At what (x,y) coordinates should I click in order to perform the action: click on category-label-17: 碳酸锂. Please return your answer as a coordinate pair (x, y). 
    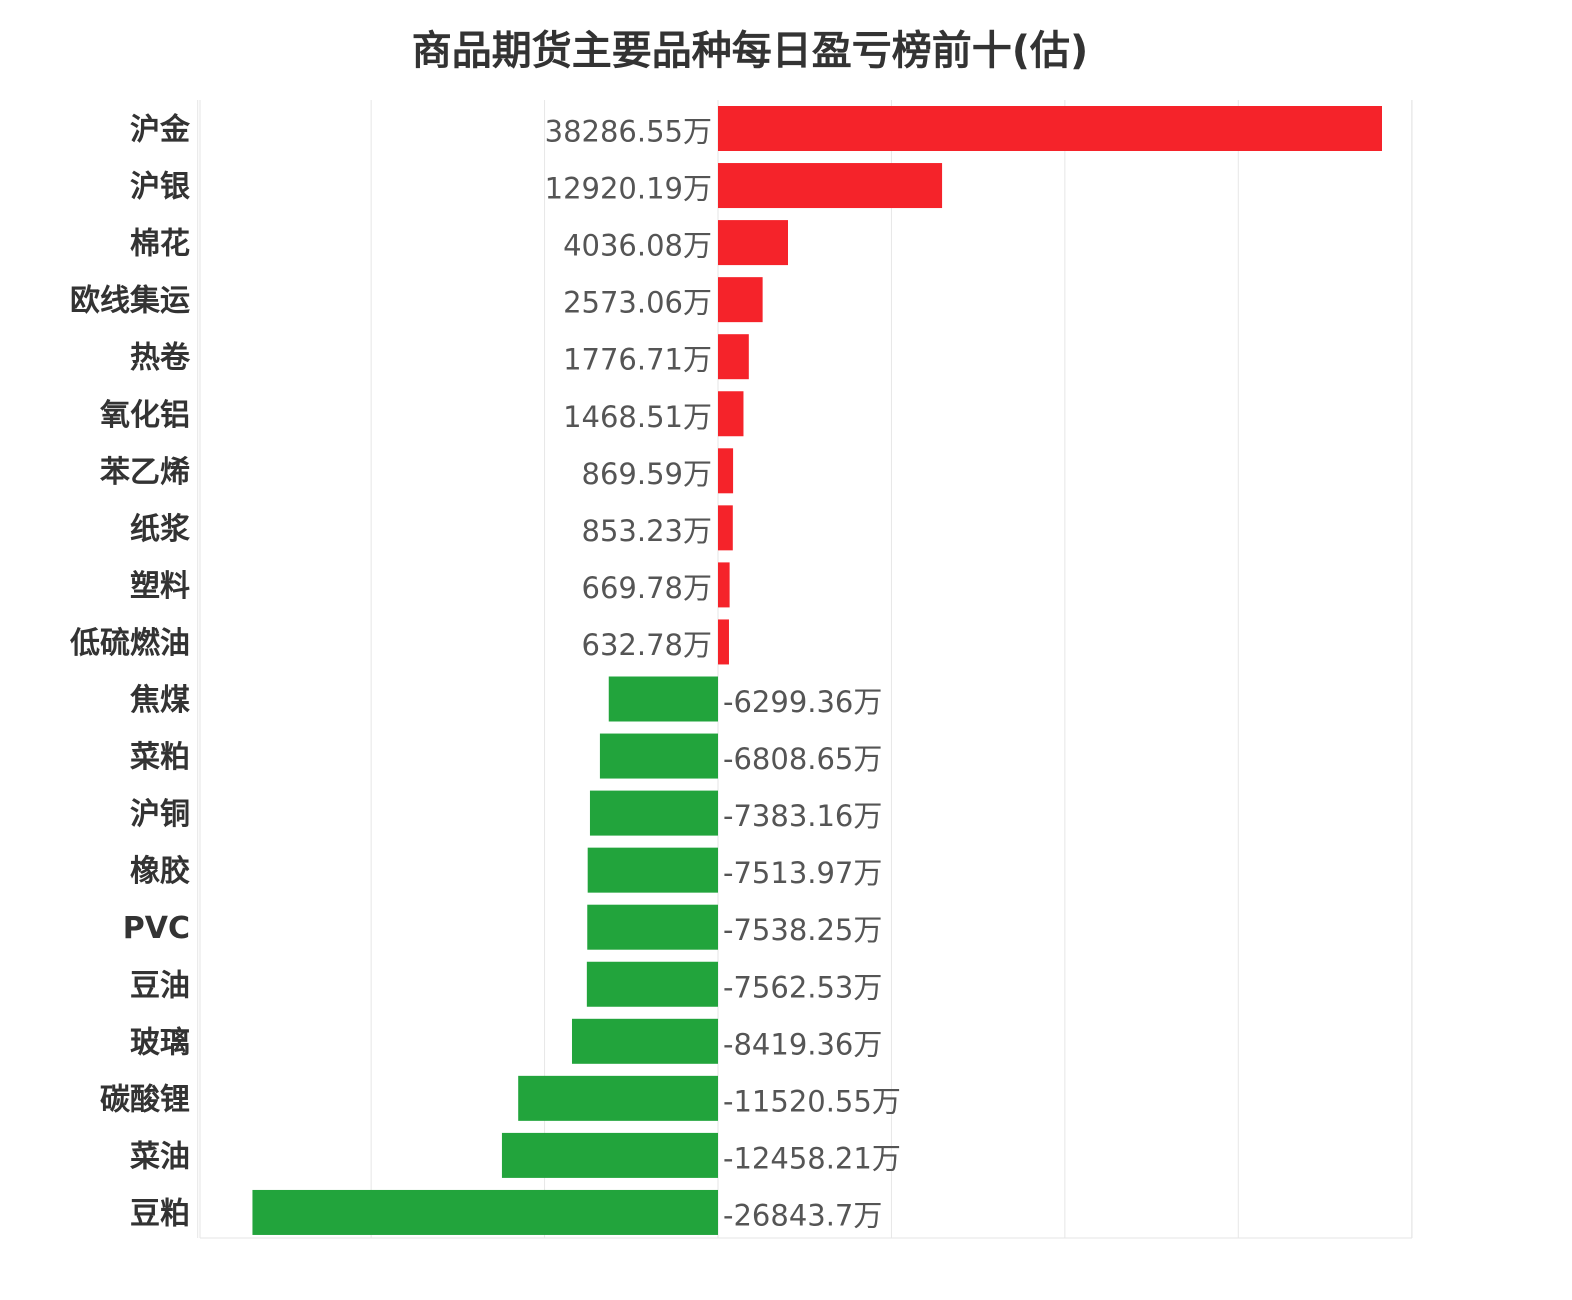
    Looking at the image, I should click on (145, 1099).